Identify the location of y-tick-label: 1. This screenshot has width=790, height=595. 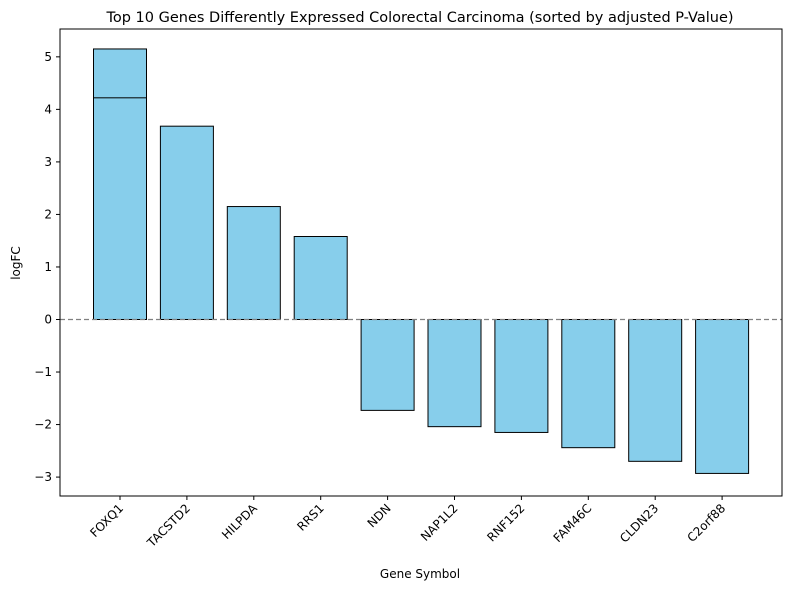
(48, 267).